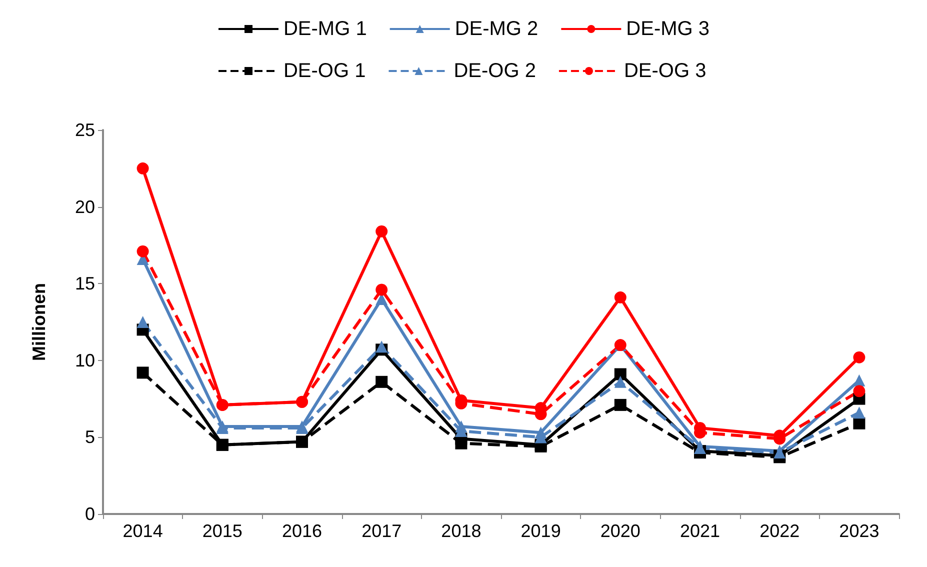  I want to click on y-tick-label: 0, so click(89, 514).